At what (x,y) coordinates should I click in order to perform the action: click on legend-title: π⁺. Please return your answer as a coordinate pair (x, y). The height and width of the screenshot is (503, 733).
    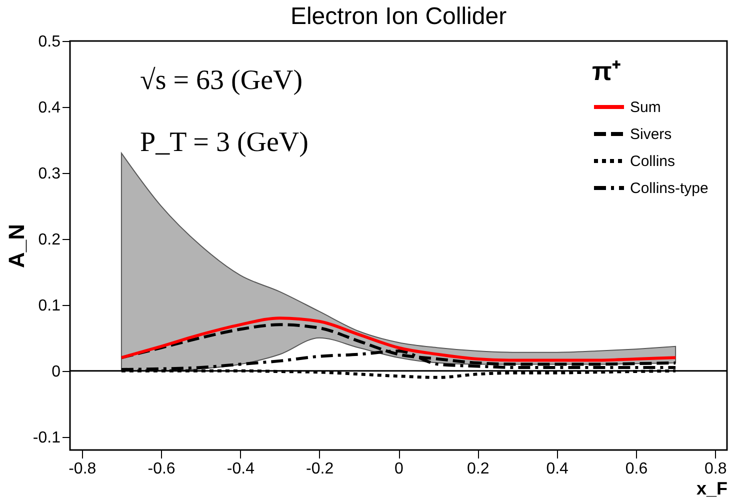
    Looking at the image, I should click on (606, 71).